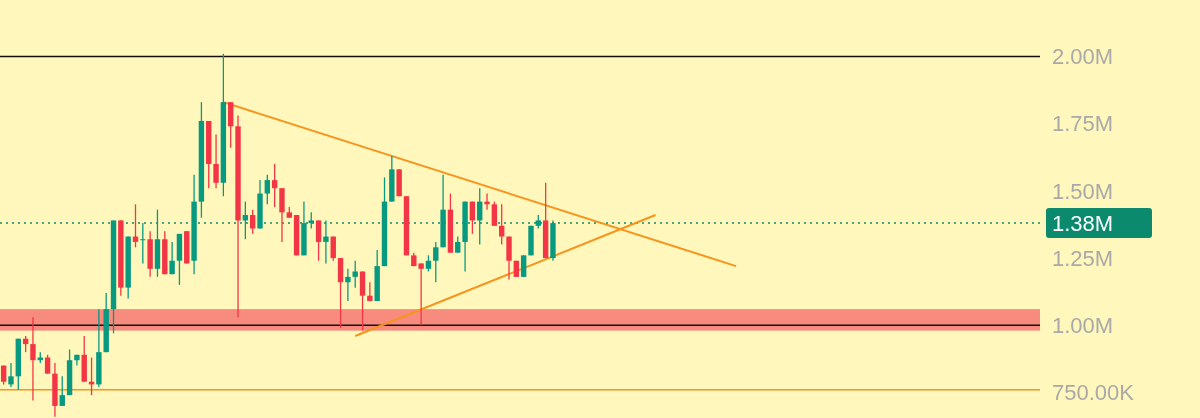  What do you see at coordinates (1083, 258) in the screenshot?
I see `y-tick-label: 1.25M` at bounding box center [1083, 258].